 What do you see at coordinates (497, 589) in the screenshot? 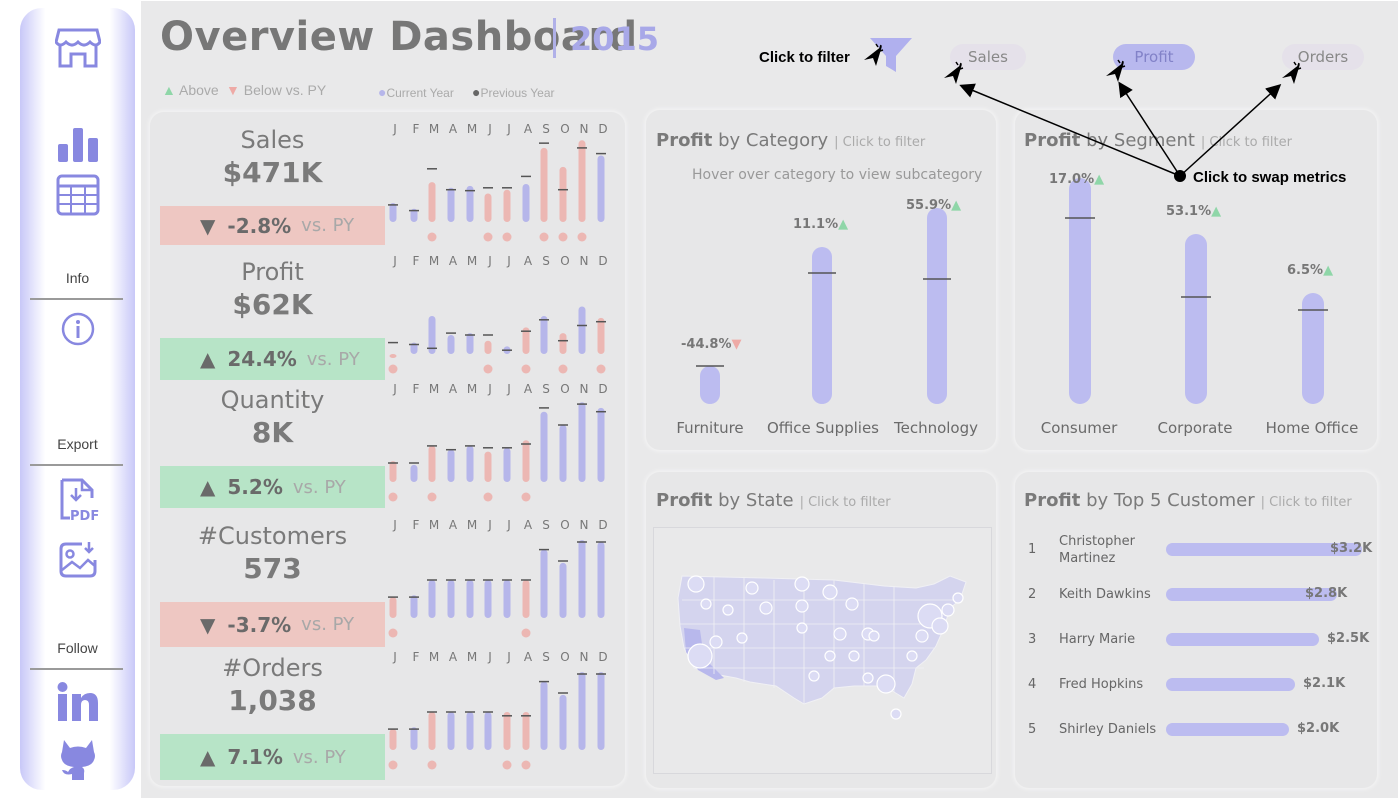
I see `monthly-sparkbars` at bounding box center [497, 589].